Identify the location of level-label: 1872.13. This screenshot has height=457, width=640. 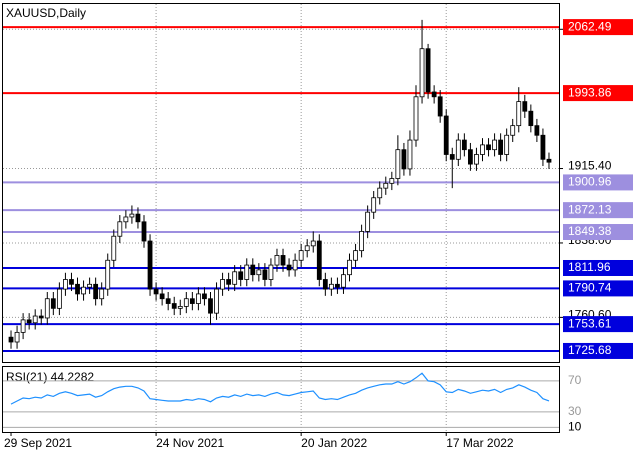
(590, 209).